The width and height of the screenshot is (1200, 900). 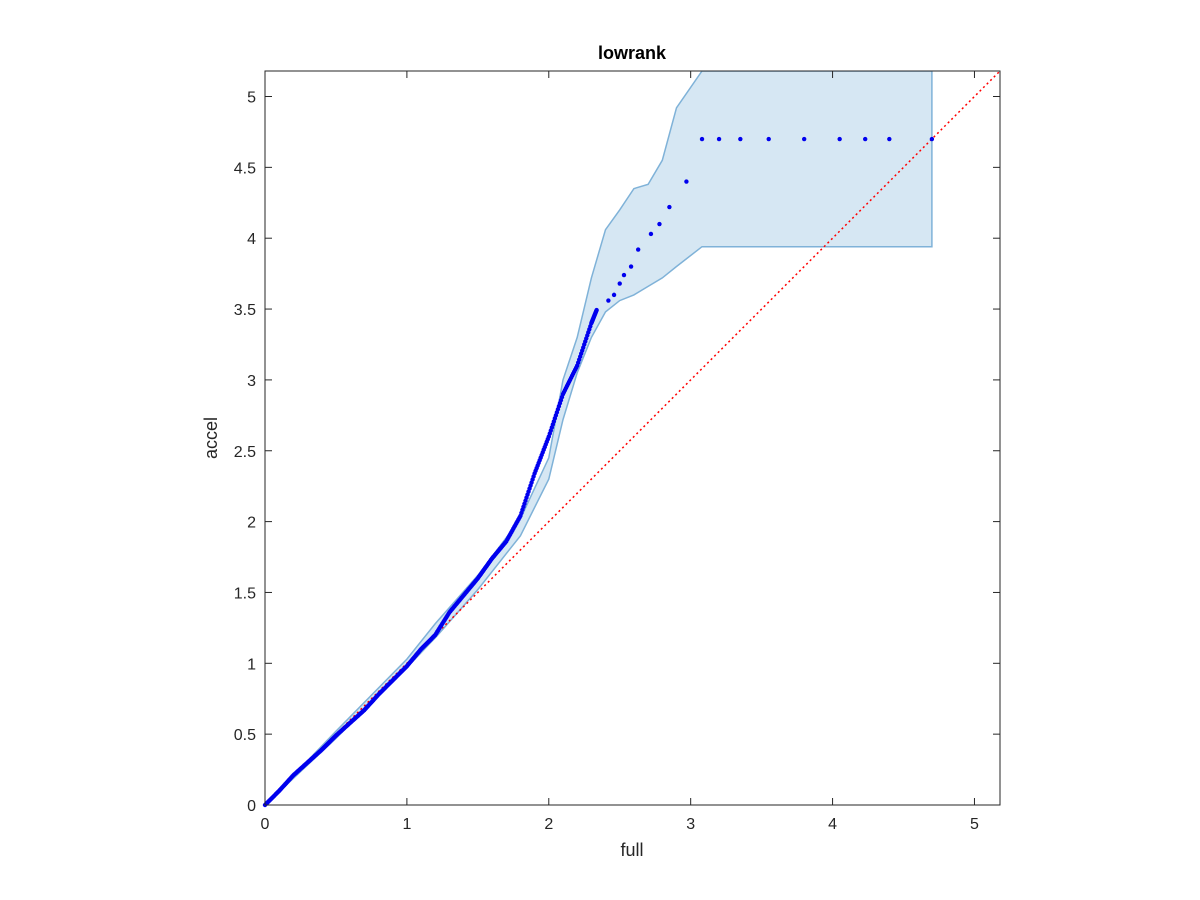 What do you see at coordinates (251, 806) in the screenshot?
I see `y-tick-label: 0` at bounding box center [251, 806].